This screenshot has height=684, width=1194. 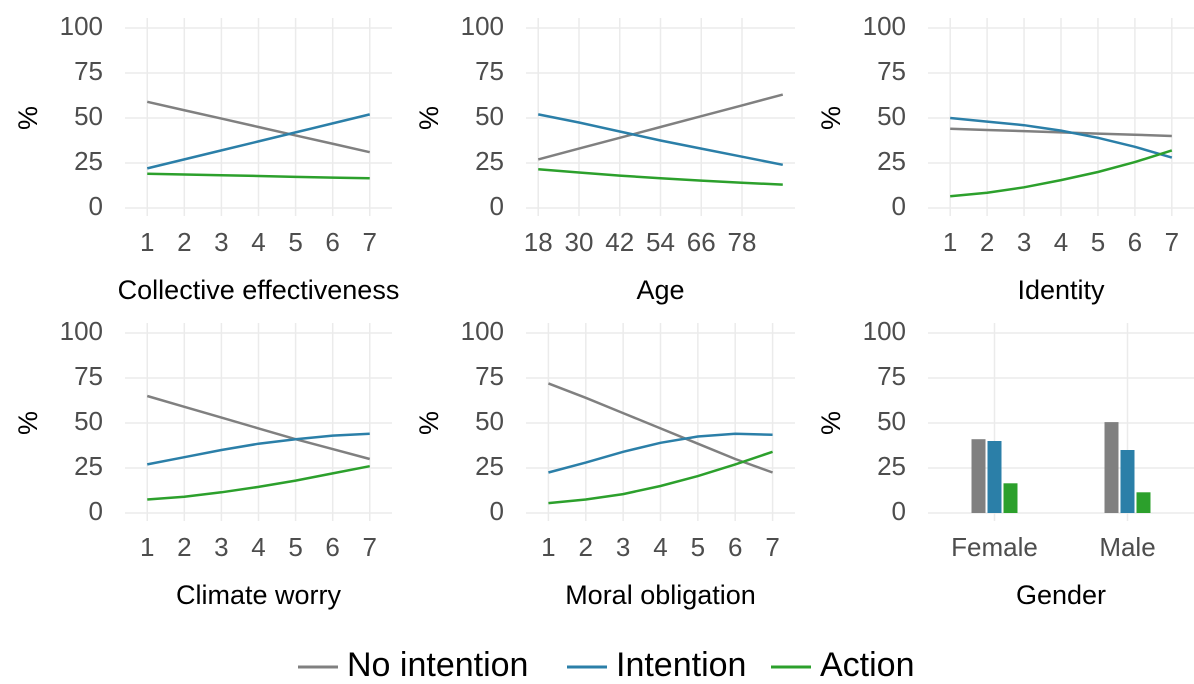 I want to click on x-tick-label: 18, so click(x=538, y=242).